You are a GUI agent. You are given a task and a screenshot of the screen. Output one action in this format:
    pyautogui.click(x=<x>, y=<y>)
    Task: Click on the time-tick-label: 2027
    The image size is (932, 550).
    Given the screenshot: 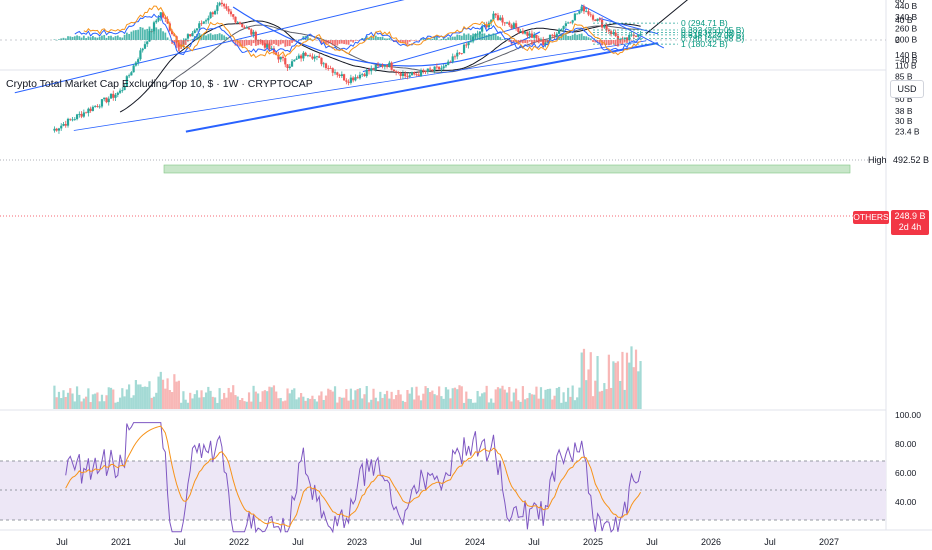 What is the action you would take?
    pyautogui.click(x=829, y=542)
    